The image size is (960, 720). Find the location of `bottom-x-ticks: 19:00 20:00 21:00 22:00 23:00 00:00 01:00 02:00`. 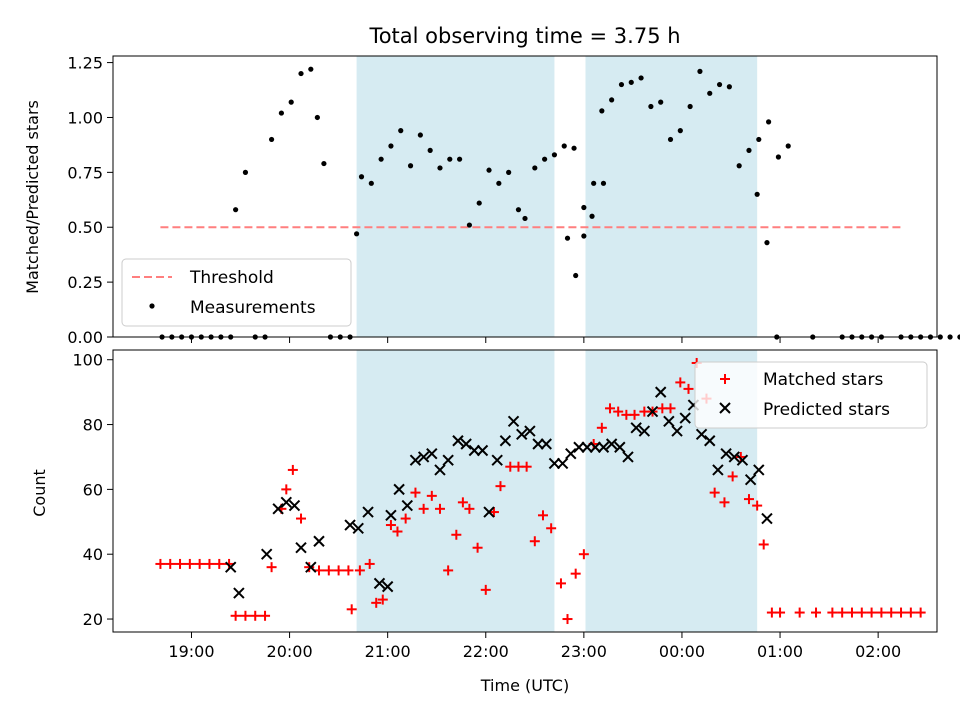

bottom-x-ticks: 19:00 20:00 21:00 22:00 23:00 00:00 01:00 02:00 is located at coordinates (534, 646).